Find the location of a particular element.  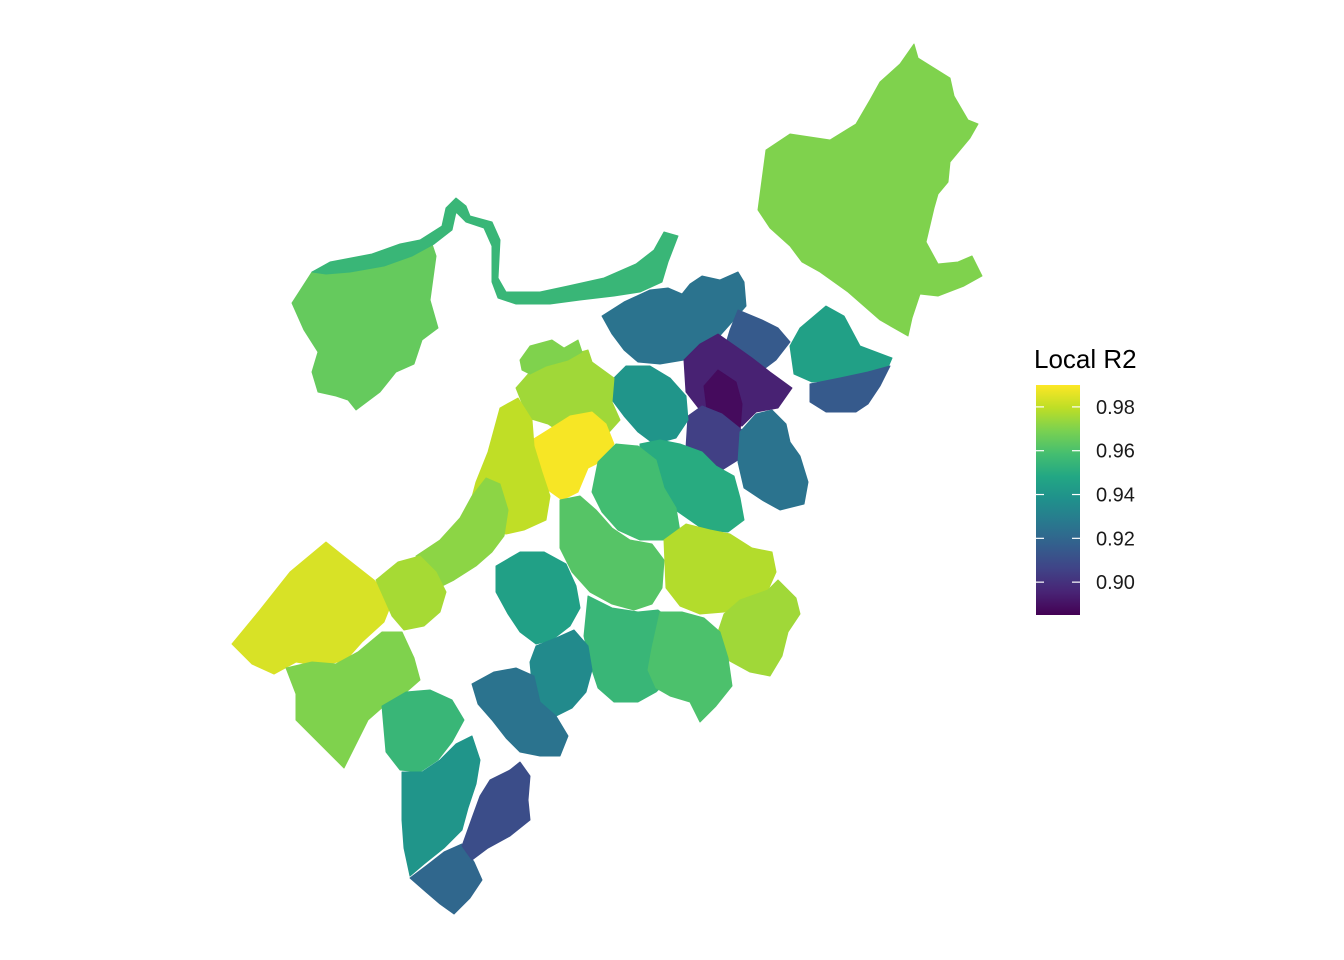

legend-tick-label: 0.98 is located at coordinates (1115, 408).